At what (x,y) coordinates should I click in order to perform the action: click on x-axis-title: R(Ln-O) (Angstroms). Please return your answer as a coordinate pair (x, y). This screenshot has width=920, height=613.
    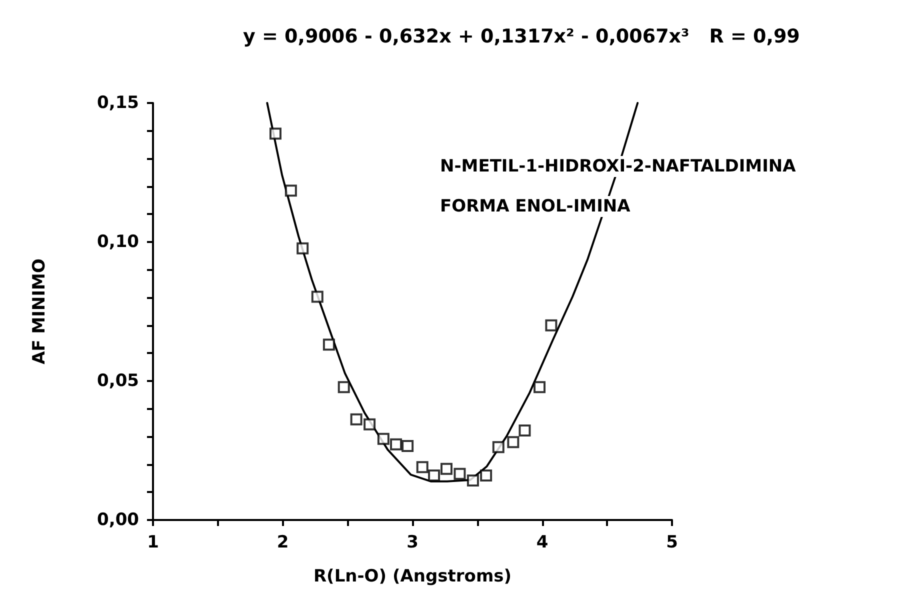
    Looking at the image, I should click on (412, 576).